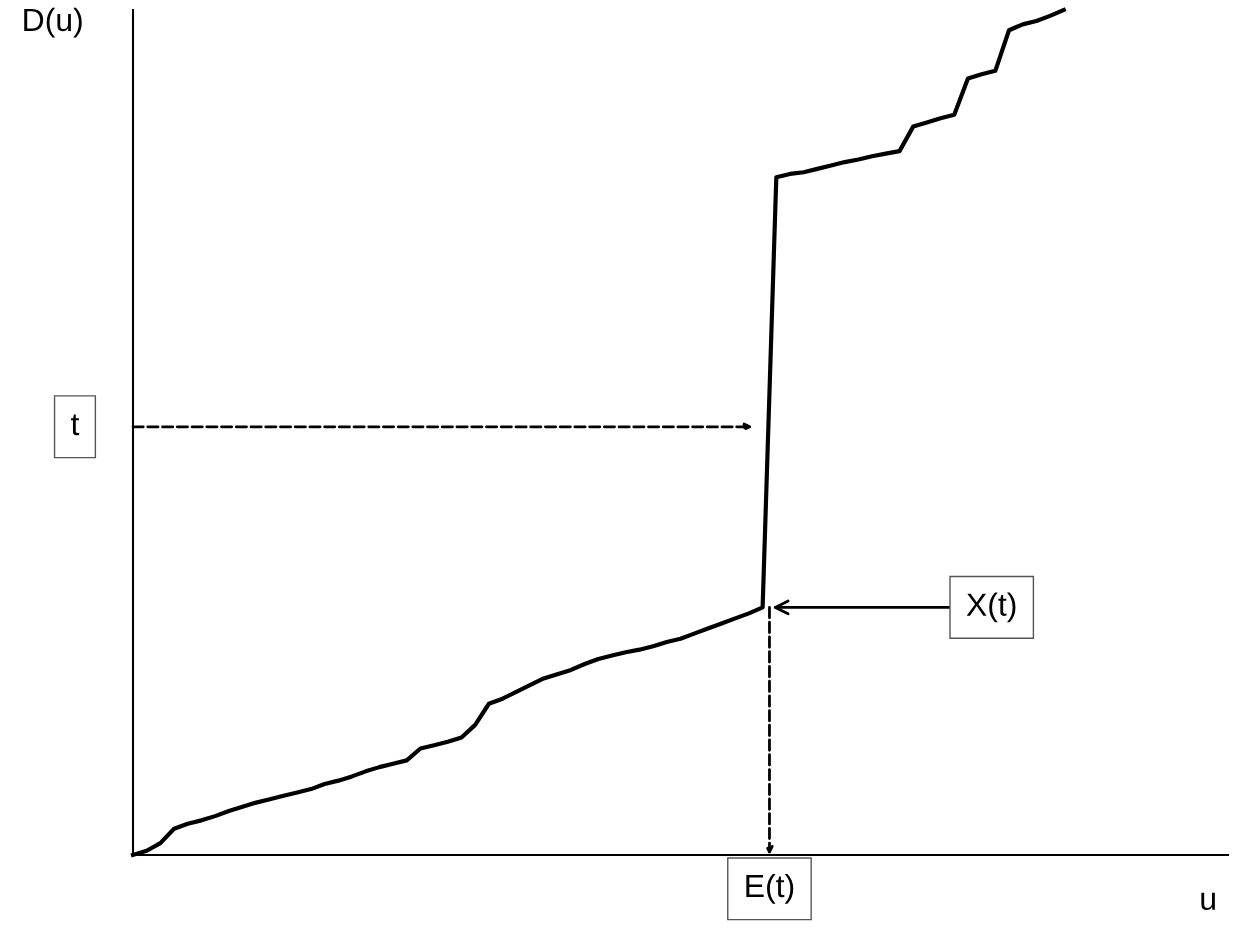  I want to click on y-axis-title: D(u), so click(53, 22).